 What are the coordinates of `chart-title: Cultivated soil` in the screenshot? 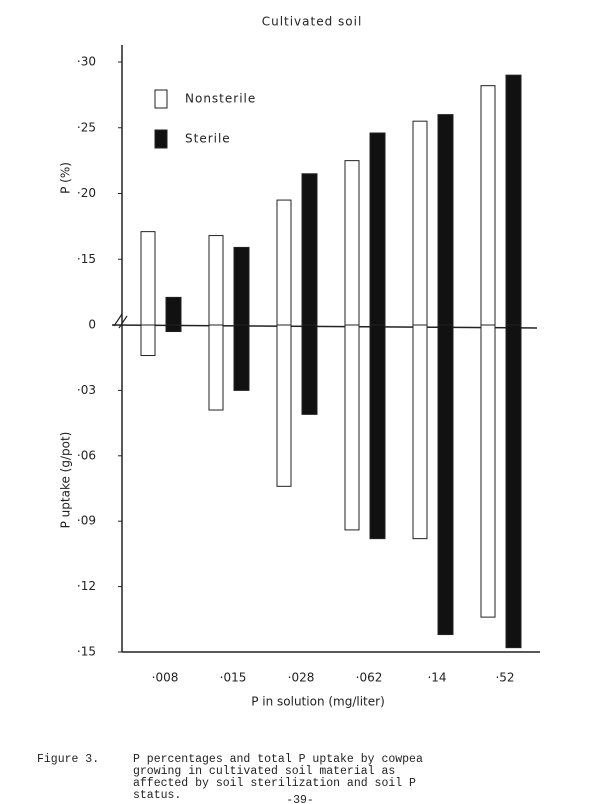 It's located at (312, 22).